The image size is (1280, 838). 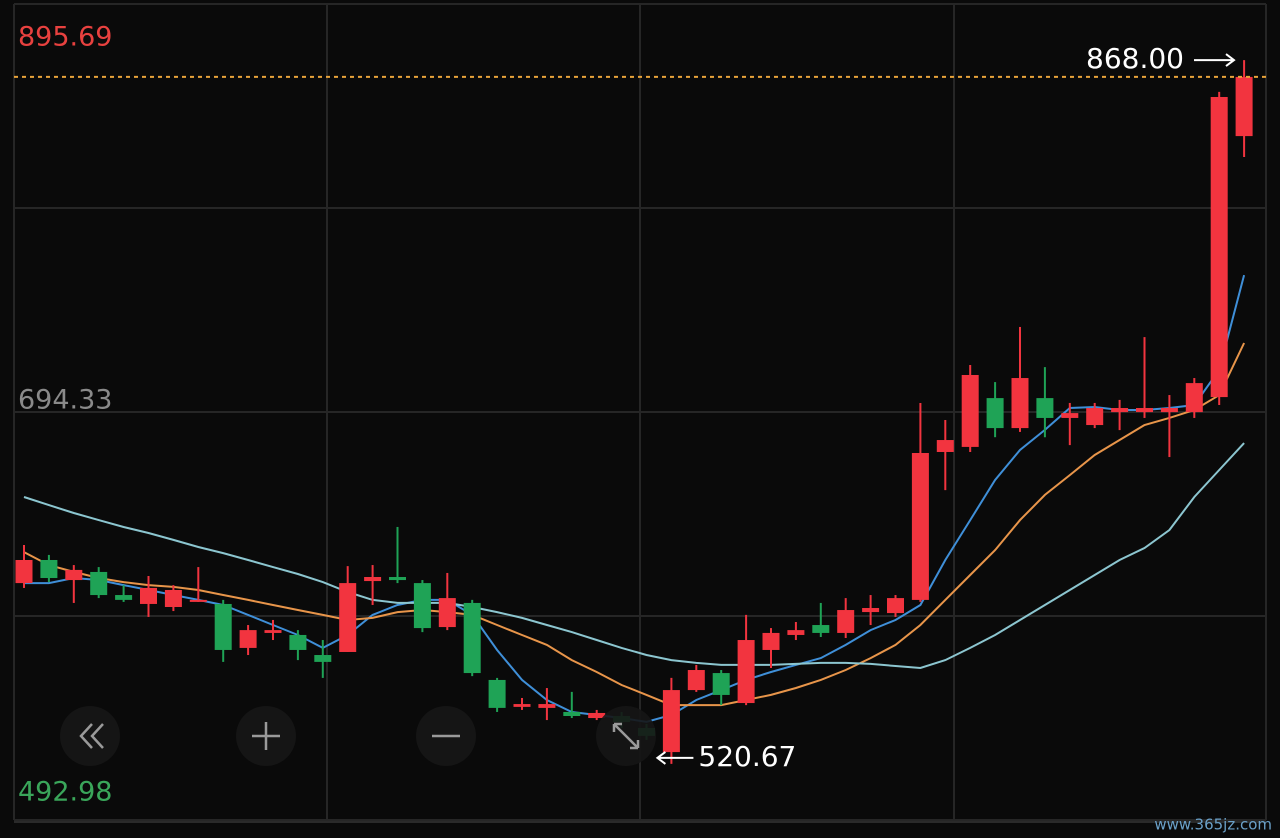 What do you see at coordinates (65, 400) in the screenshot?
I see `y-tick-label: 694.33` at bounding box center [65, 400].